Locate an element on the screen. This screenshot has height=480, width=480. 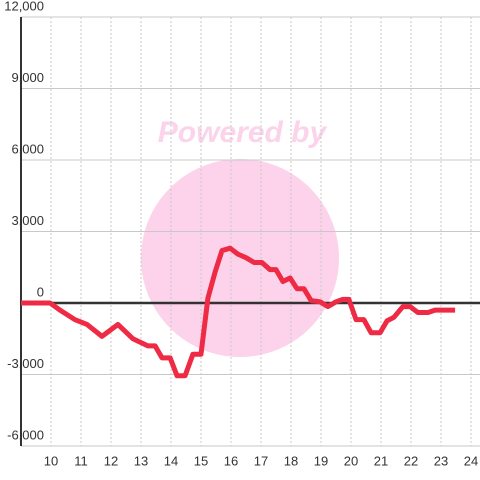
x-tick-label: 19 is located at coordinates (321, 460).